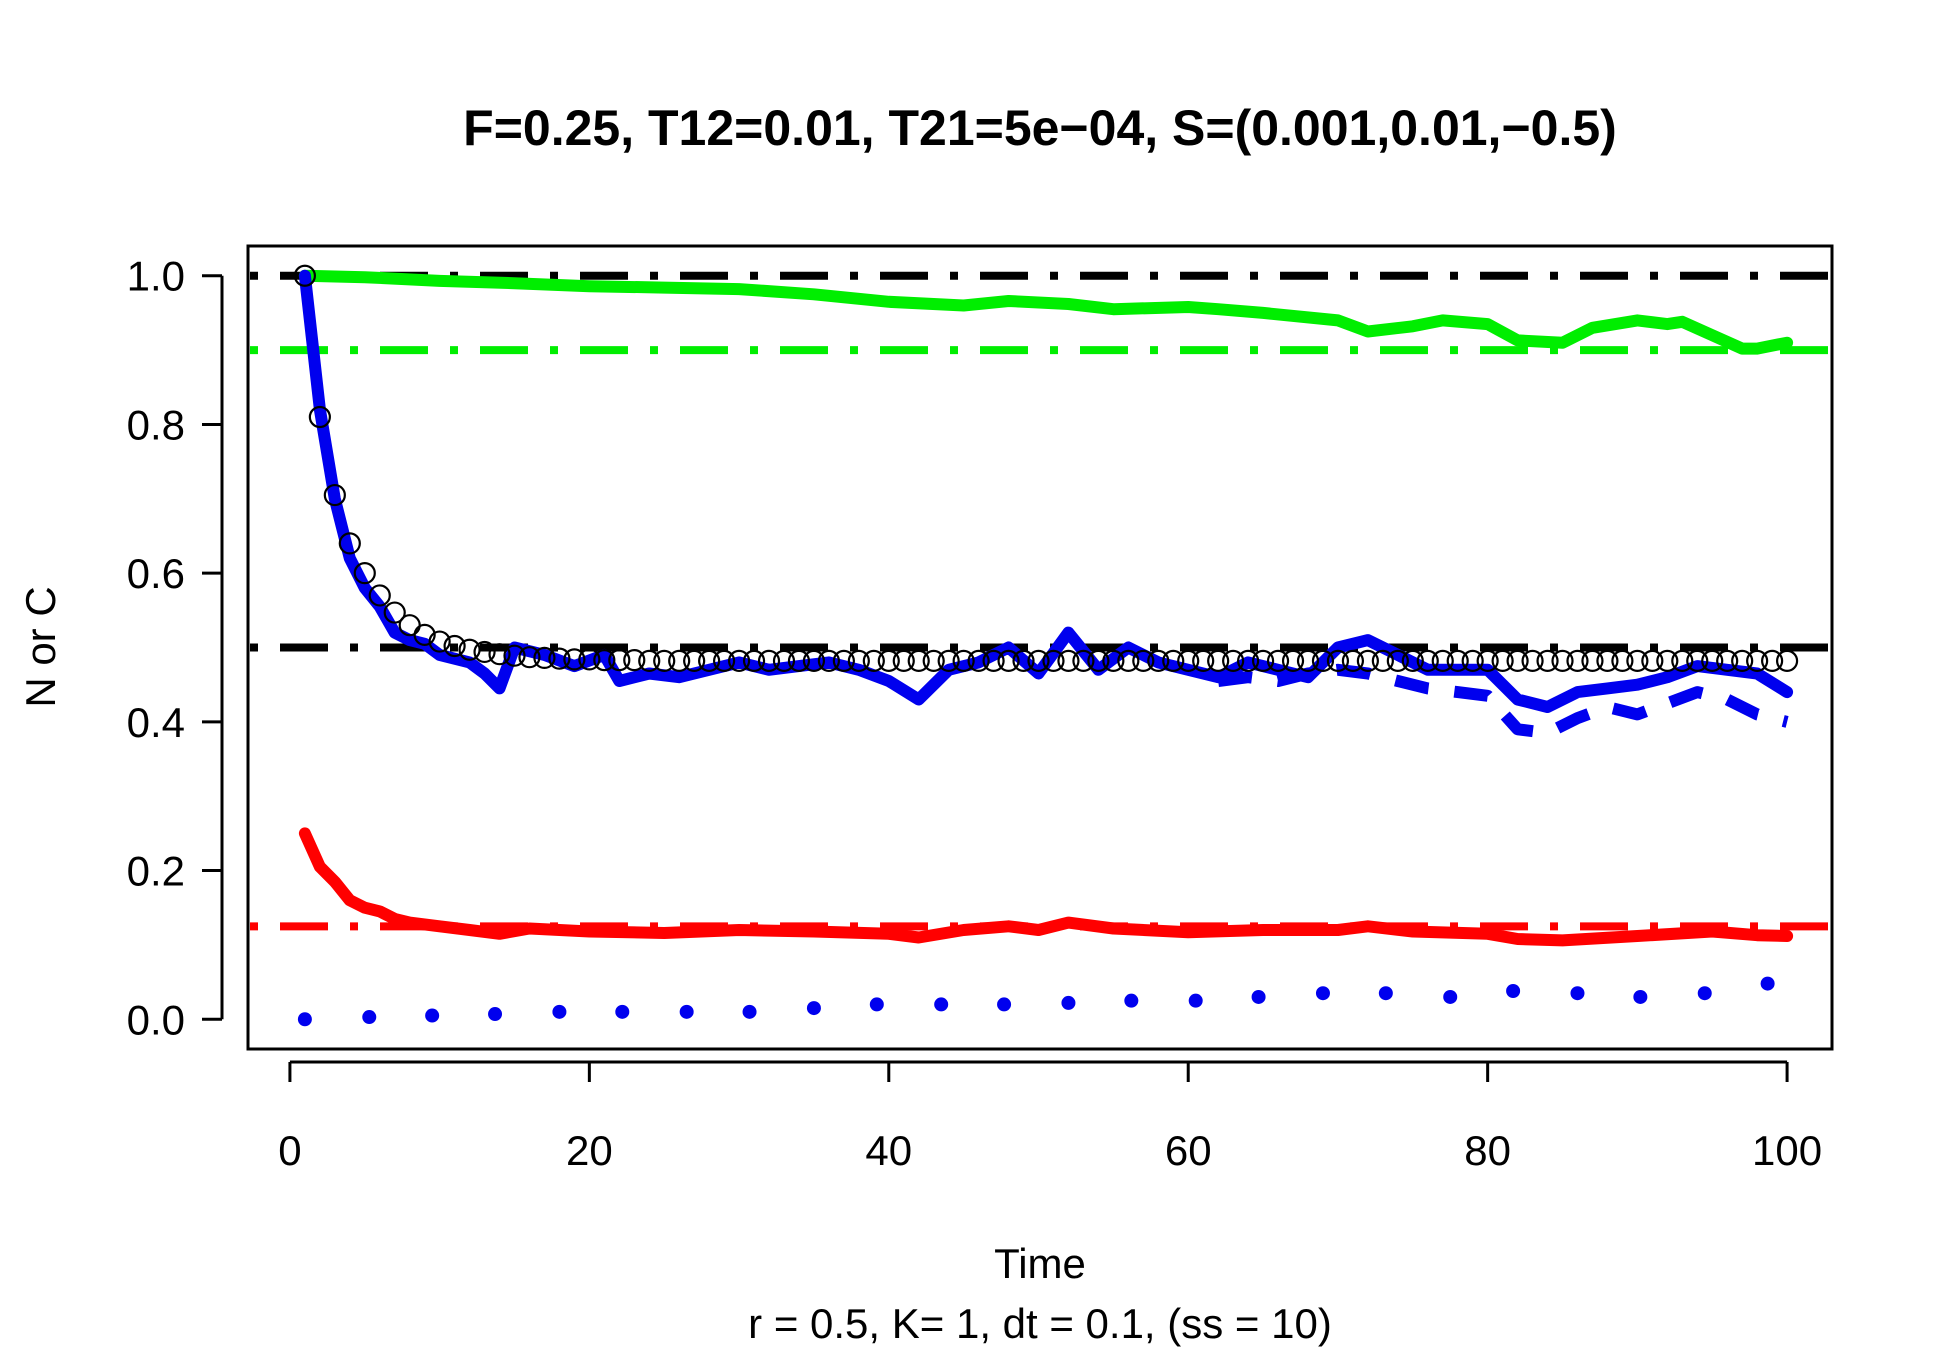 This screenshot has height=1350, width=1950. I want to click on x-axis: 0 20 40 60 80 100, so click(1050, 1117).